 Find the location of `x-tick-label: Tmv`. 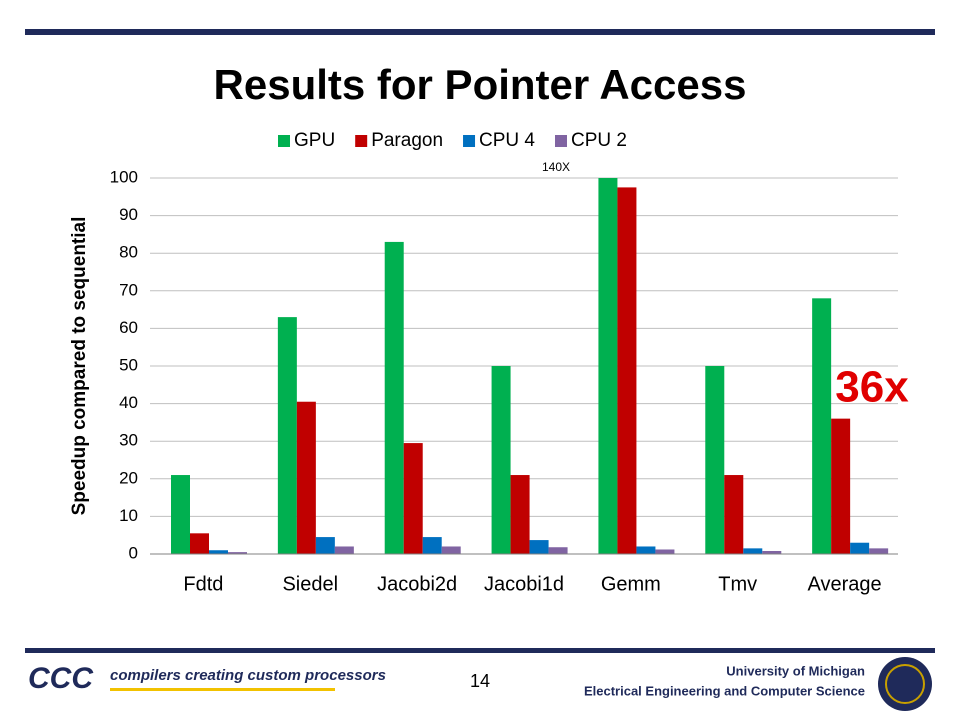

x-tick-label: Tmv is located at coordinates (737, 584).